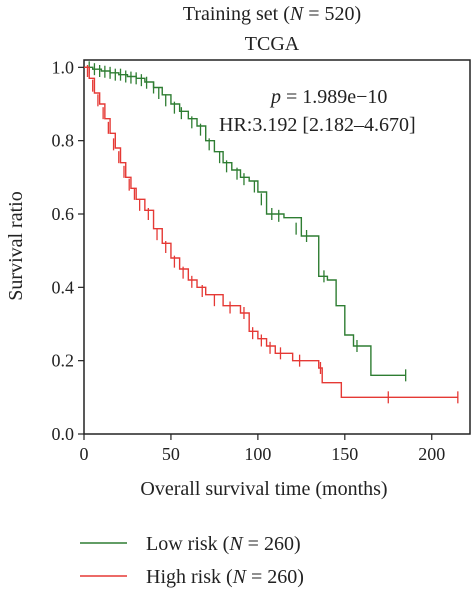 Image resolution: width=474 pixels, height=594 pixels. What do you see at coordinates (236, 14) in the screenshot?
I see `chart-title-prefix: Training set (` at bounding box center [236, 14].